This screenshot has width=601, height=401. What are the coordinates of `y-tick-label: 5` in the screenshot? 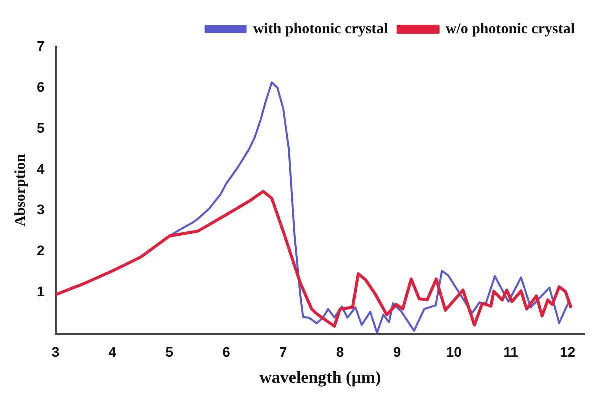 It's located at (40, 128).